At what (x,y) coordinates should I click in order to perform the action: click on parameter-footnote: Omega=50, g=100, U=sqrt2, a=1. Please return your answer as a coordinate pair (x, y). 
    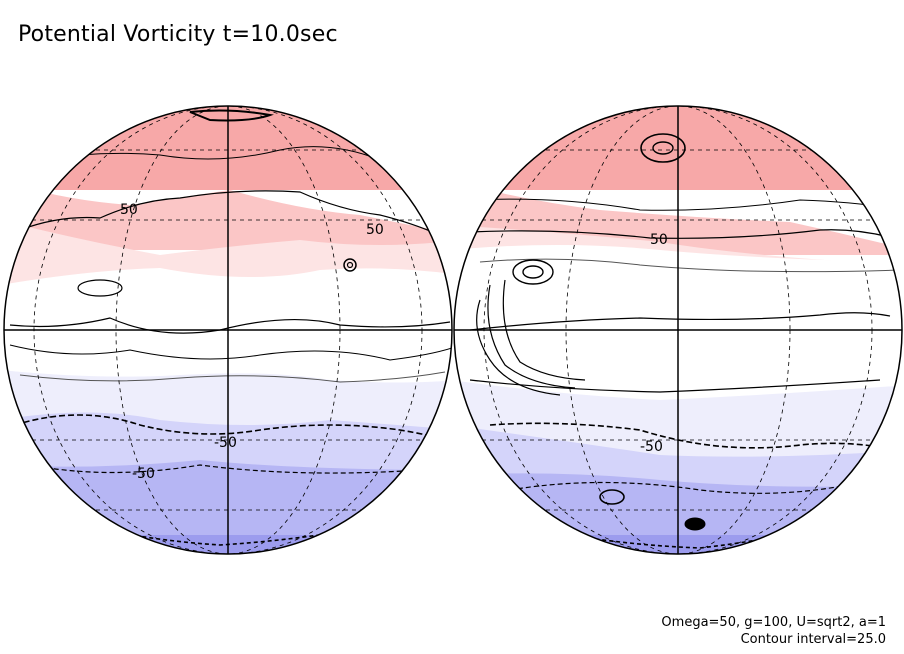
    Looking at the image, I should click on (773, 622).